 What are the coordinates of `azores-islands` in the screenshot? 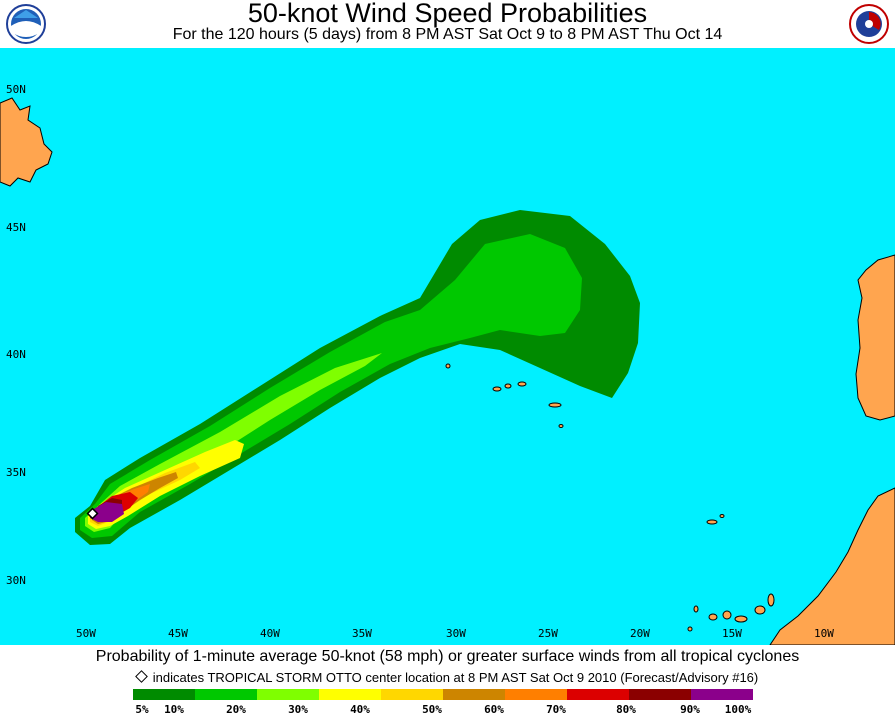 It's located at (504, 395).